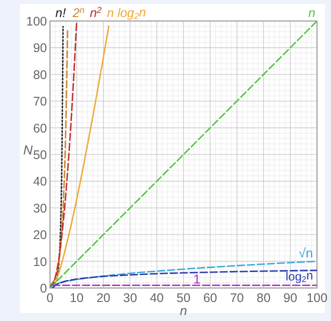 The image size is (331, 321). I want to click on x-tick-label: 20, so click(103, 298).